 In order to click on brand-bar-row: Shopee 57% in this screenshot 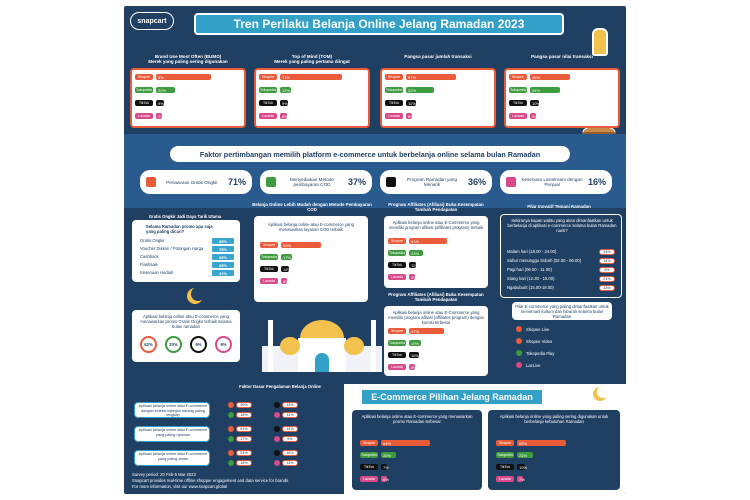, I will do `click(416, 331)`.